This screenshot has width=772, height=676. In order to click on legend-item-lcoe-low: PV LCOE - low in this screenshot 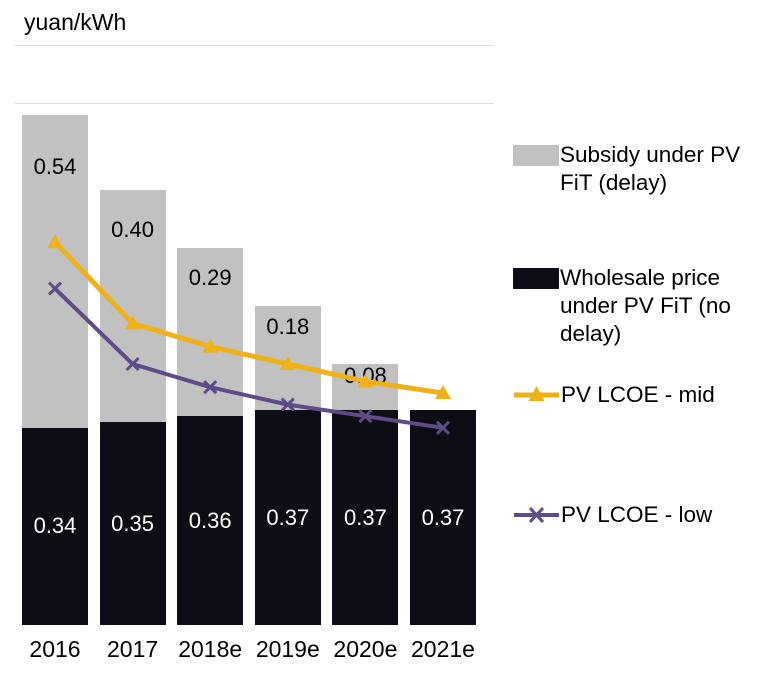, I will do `click(641, 515)`.